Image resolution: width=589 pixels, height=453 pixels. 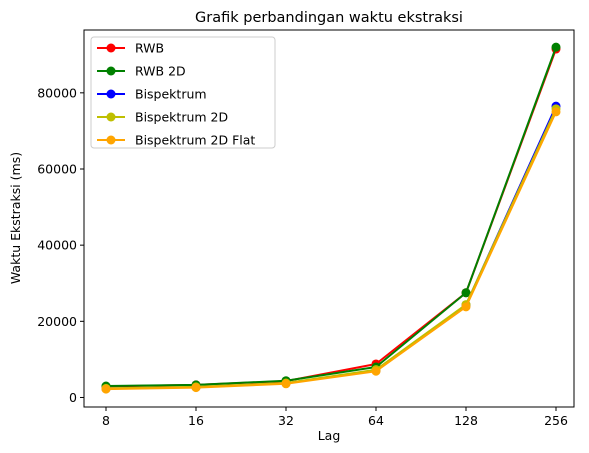 What do you see at coordinates (106, 420) in the screenshot?
I see `x-tick-label: 8` at bounding box center [106, 420].